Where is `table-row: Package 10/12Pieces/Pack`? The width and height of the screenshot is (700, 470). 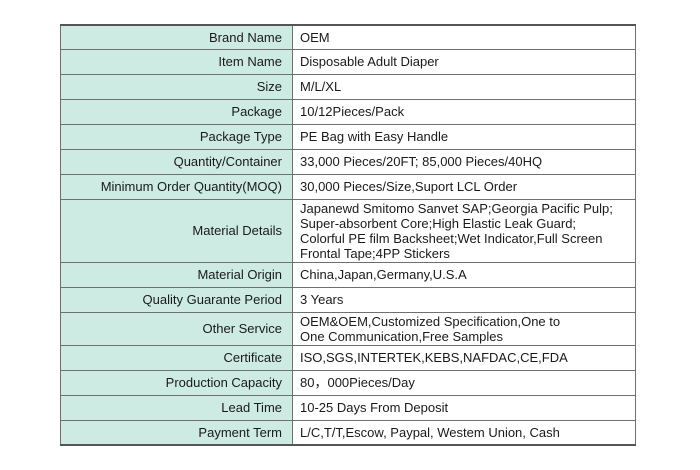
table-row: Package 10/12Pieces/Pack is located at coordinates (348, 111).